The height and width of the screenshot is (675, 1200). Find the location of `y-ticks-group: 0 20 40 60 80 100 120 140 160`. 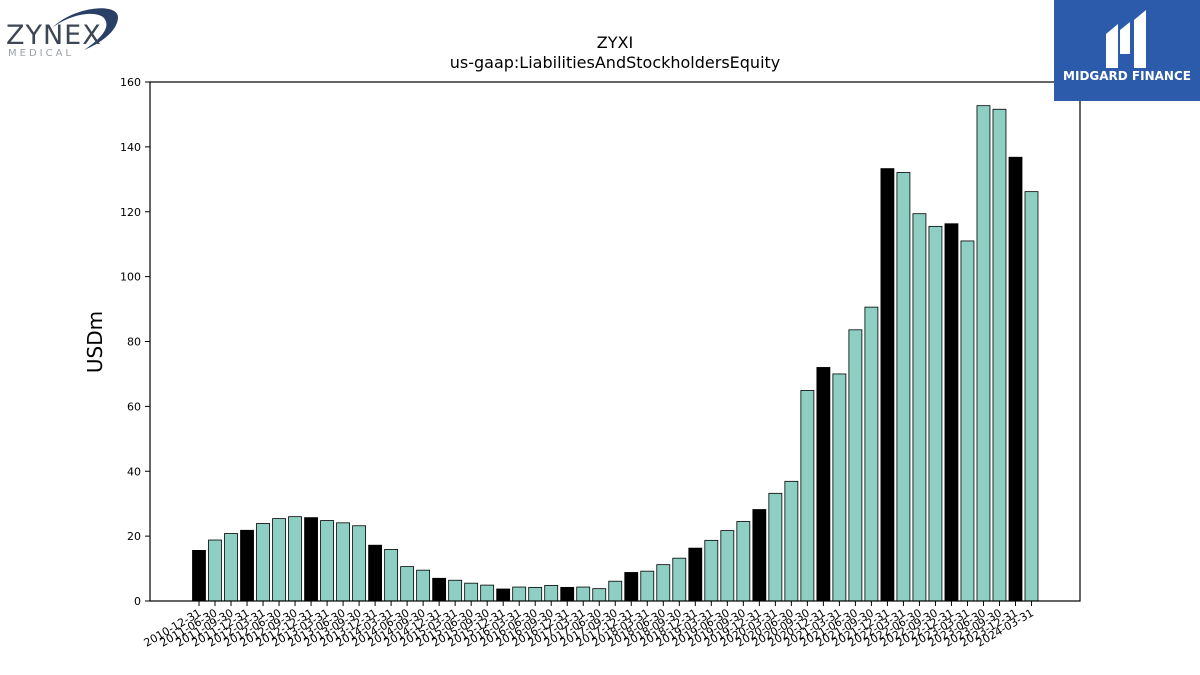

y-ticks-group: 0 20 40 60 80 100 120 140 160 is located at coordinates (135, 342).